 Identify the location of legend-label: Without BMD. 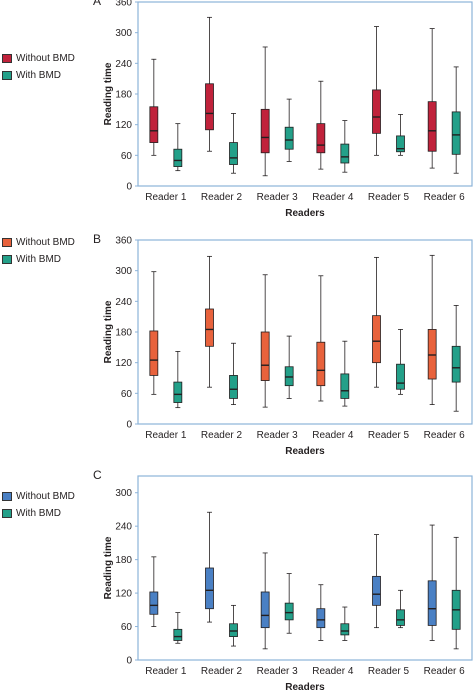
(45, 242).